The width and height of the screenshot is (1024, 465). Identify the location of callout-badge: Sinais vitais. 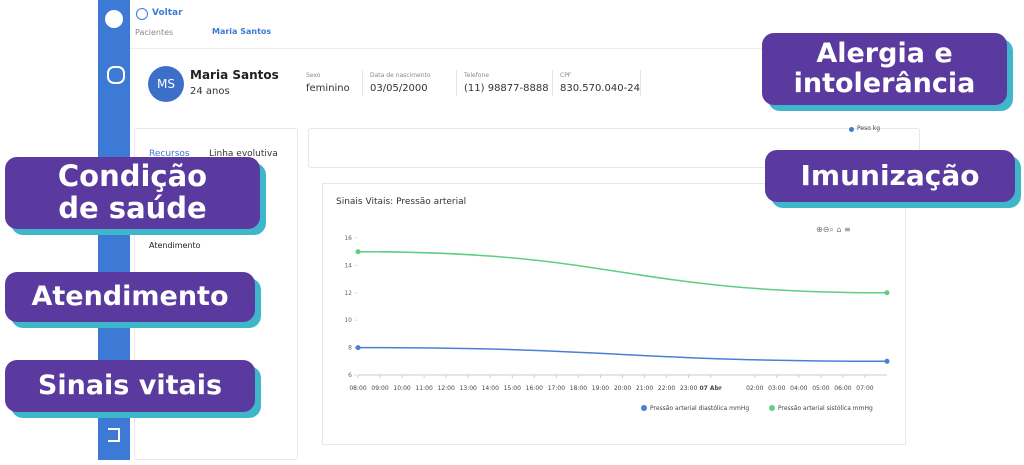
(130, 386).